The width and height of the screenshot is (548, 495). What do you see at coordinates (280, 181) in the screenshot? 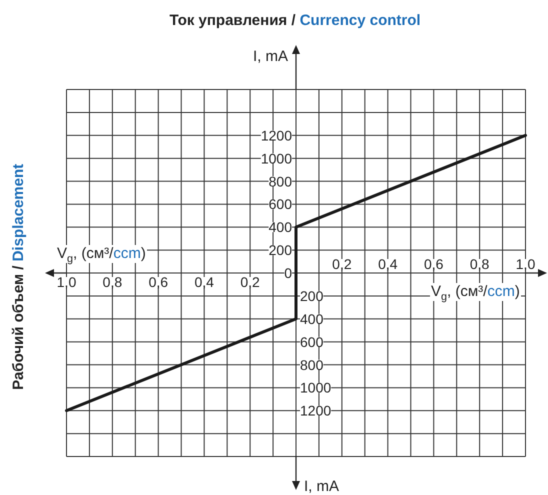
I see `y-tick-label: 800` at bounding box center [280, 181].